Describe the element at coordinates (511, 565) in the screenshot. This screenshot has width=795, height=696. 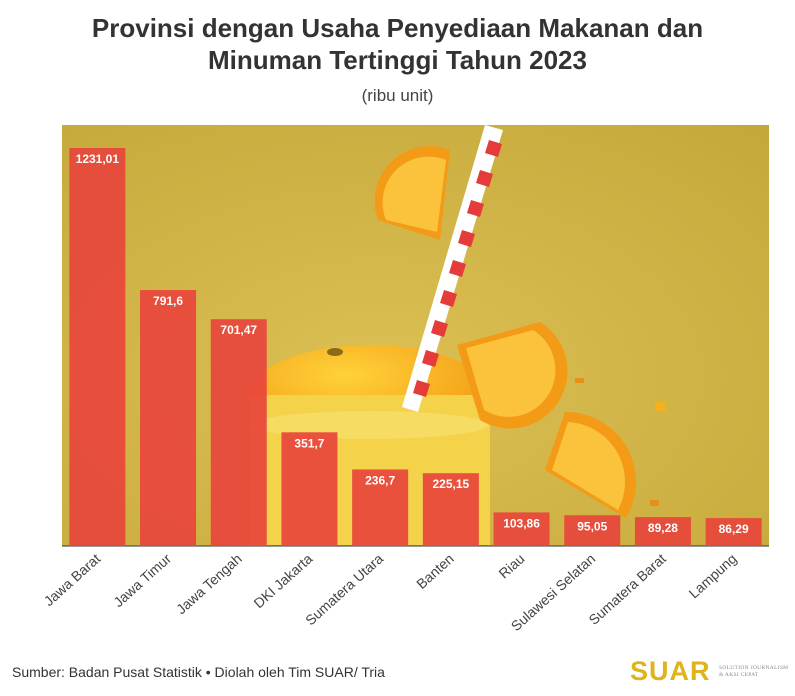
I see `x-tick-label-riau: Riau` at that location.